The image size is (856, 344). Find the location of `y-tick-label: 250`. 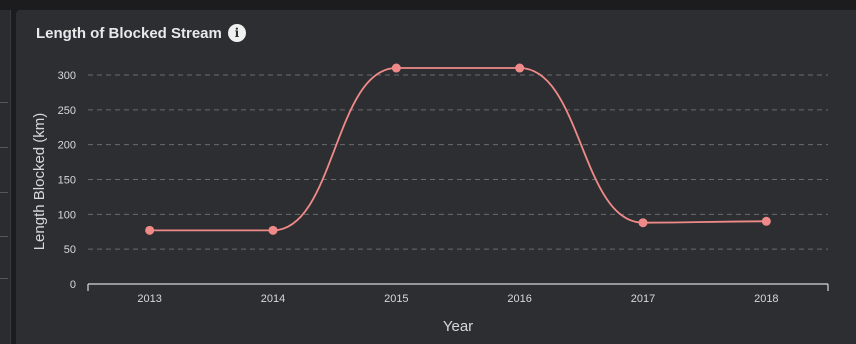

y-tick-label: 250 is located at coordinates (67, 111).